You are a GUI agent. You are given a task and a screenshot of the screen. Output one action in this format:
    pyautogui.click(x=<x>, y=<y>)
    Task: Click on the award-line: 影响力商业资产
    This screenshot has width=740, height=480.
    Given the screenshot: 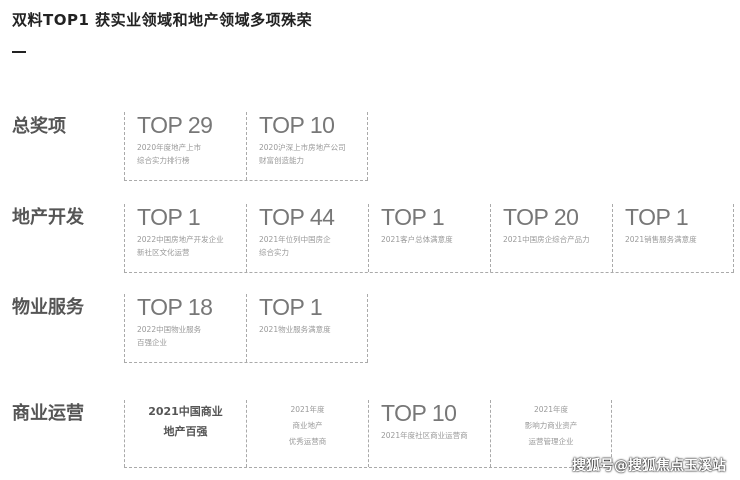 What is the action you would take?
    pyautogui.click(x=551, y=425)
    